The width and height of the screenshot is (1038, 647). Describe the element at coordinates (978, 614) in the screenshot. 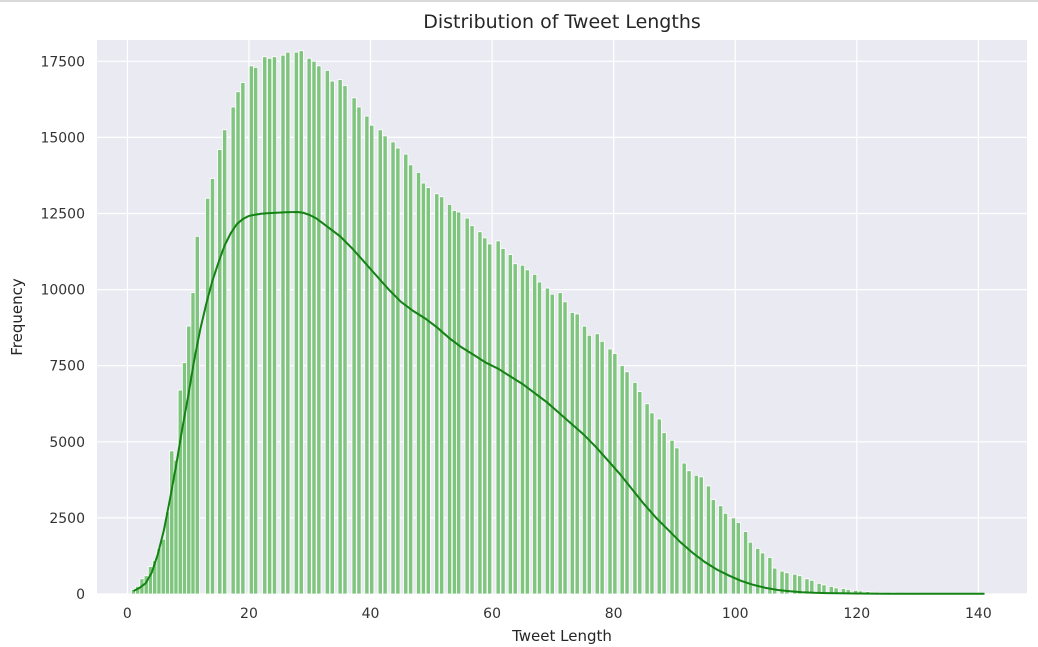

I see `x-tick-label: 140` at that location.